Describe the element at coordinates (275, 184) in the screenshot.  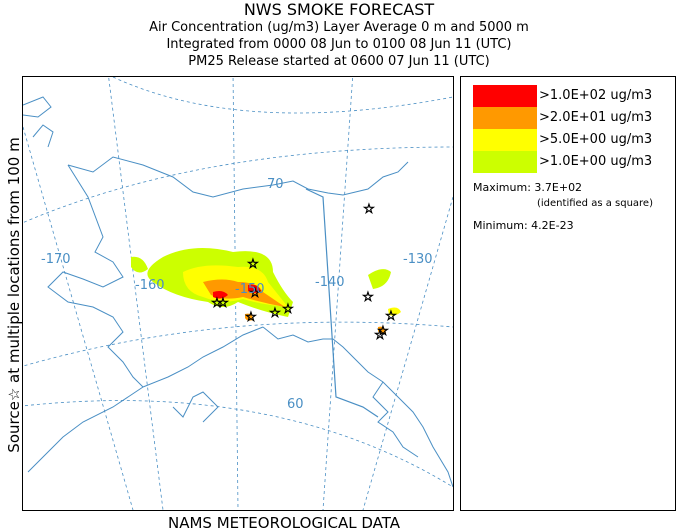
I see `lat-label-70: 70` at that location.